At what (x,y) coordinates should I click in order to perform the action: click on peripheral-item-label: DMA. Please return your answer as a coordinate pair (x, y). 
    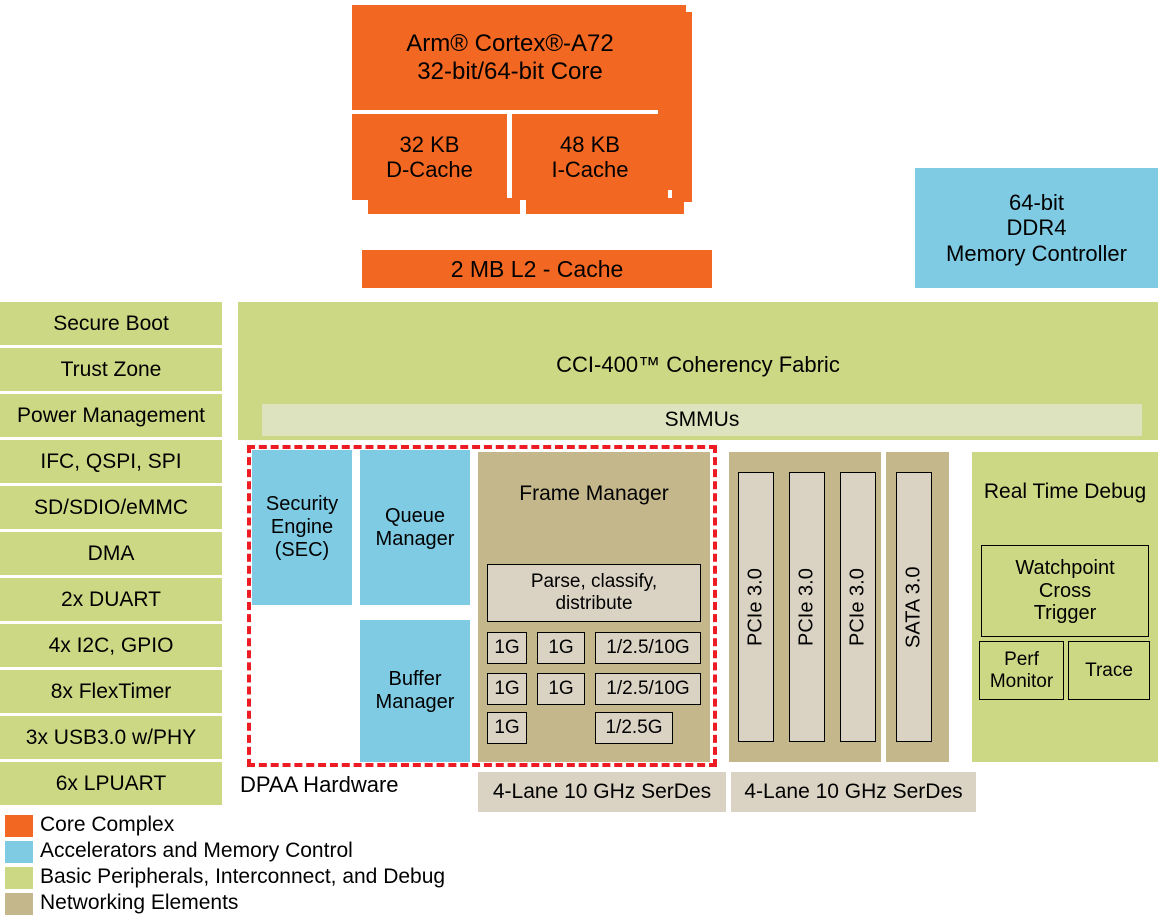
    Looking at the image, I should click on (111, 553).